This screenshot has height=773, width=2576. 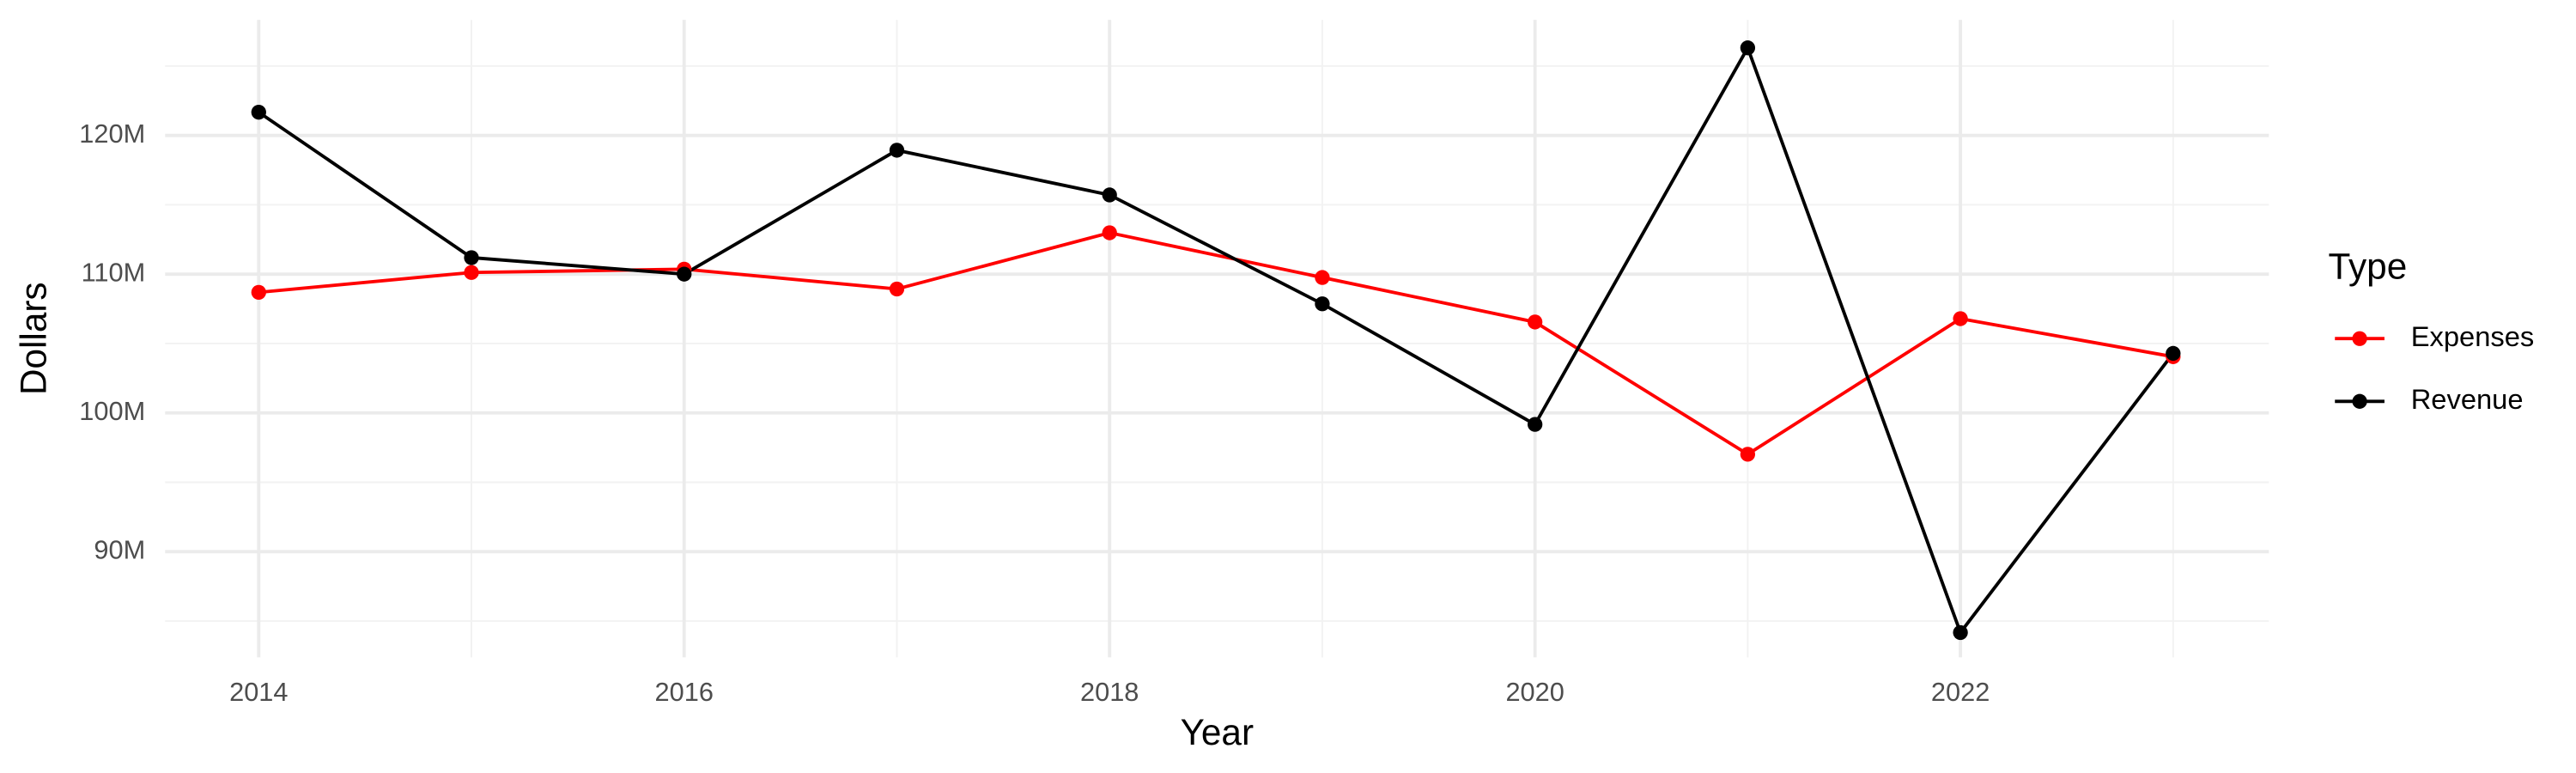 I want to click on legend-label: Revenue, so click(x=2467, y=399).